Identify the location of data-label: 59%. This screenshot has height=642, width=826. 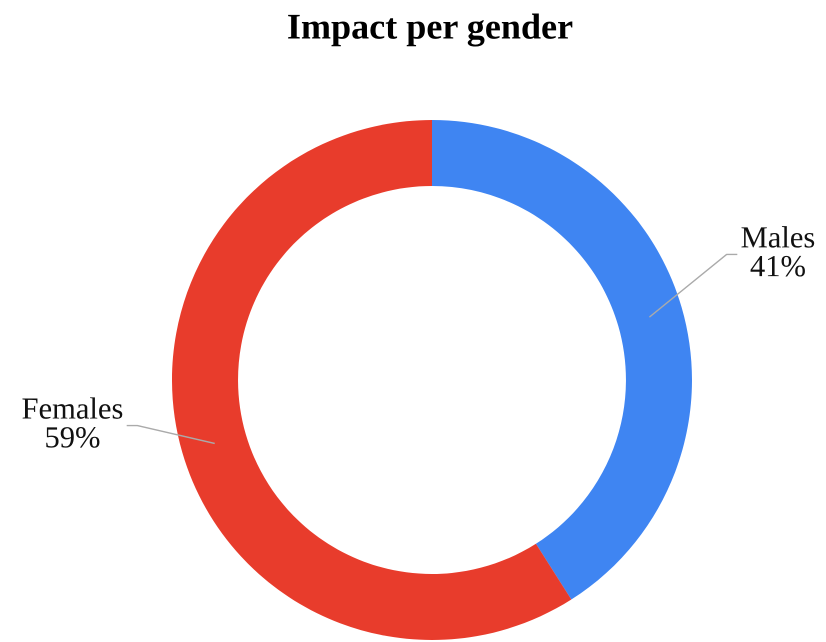
(73, 437).